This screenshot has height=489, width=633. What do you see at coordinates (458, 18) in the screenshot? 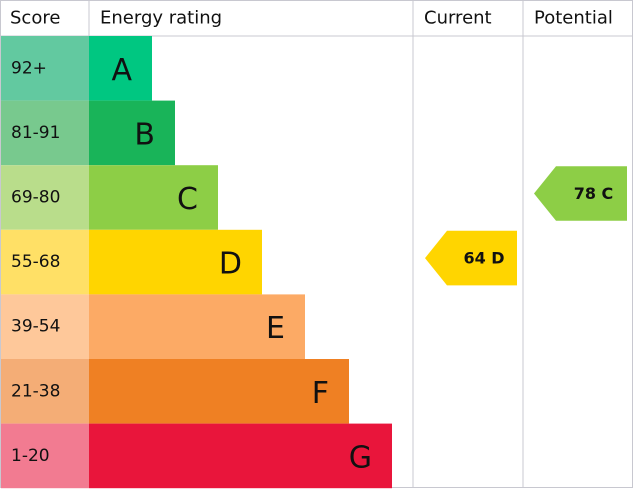
I see `header-current: Current` at bounding box center [458, 18].